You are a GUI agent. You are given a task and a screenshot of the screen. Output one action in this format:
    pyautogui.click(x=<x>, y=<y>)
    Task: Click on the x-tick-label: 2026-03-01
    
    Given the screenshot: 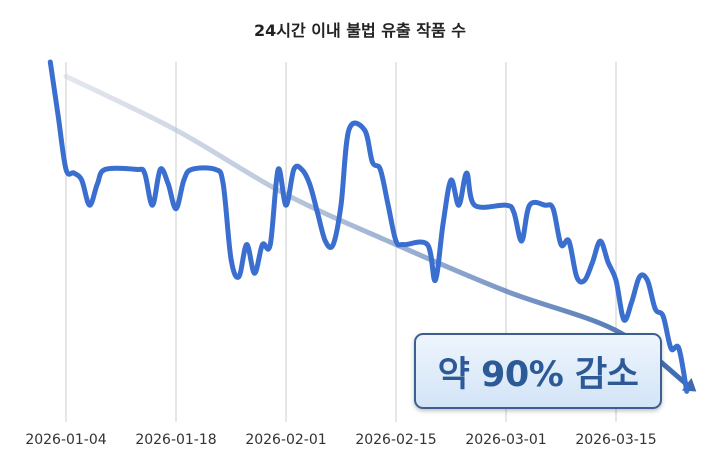 What is the action you would take?
    pyautogui.click(x=505, y=440)
    